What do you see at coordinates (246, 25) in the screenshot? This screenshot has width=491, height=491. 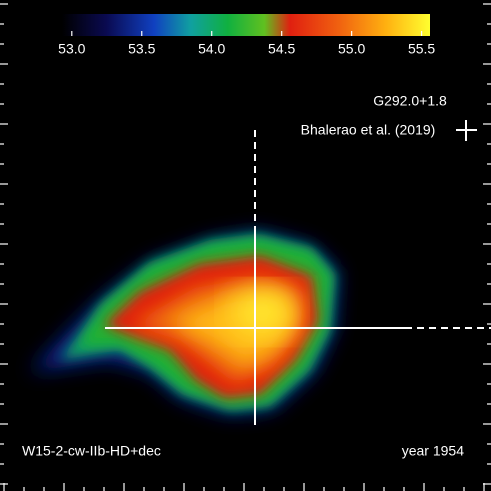 I see `colorbar` at bounding box center [246, 25].